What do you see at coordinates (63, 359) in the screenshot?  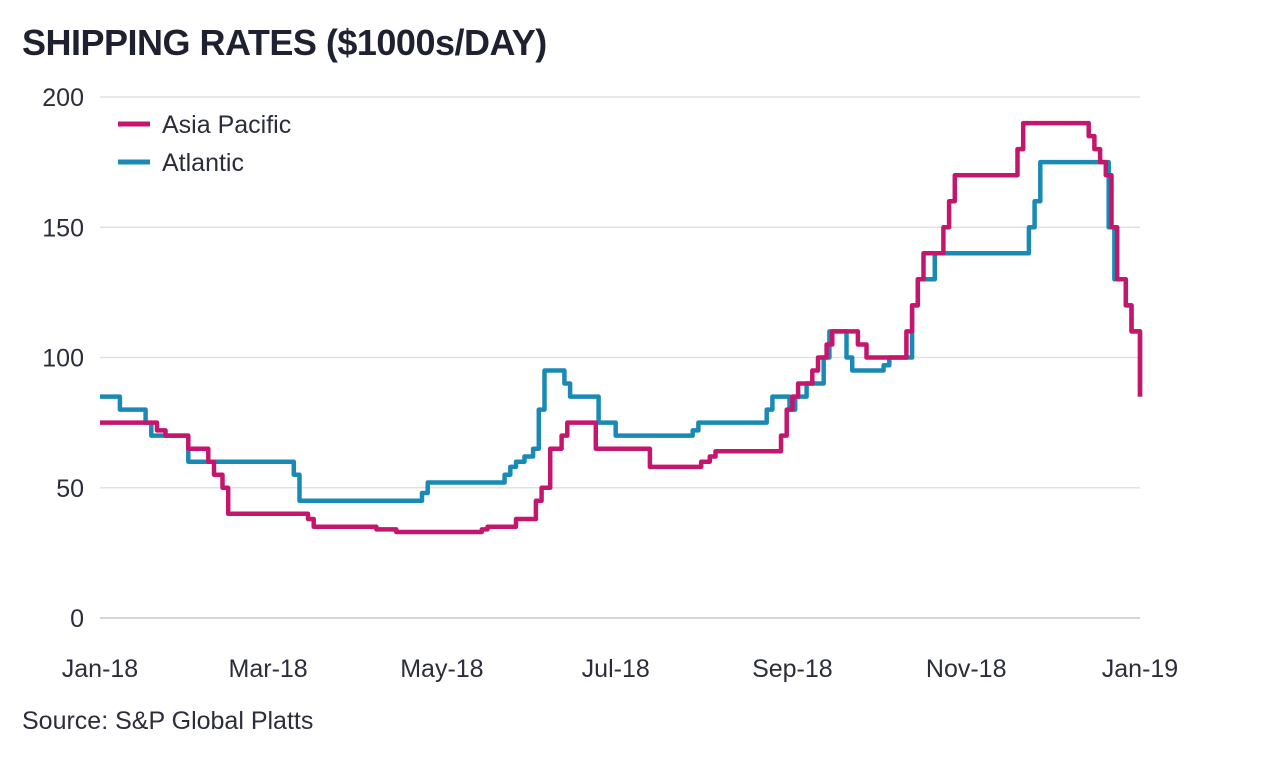 I see `y-tick-label: 100` at bounding box center [63, 359].